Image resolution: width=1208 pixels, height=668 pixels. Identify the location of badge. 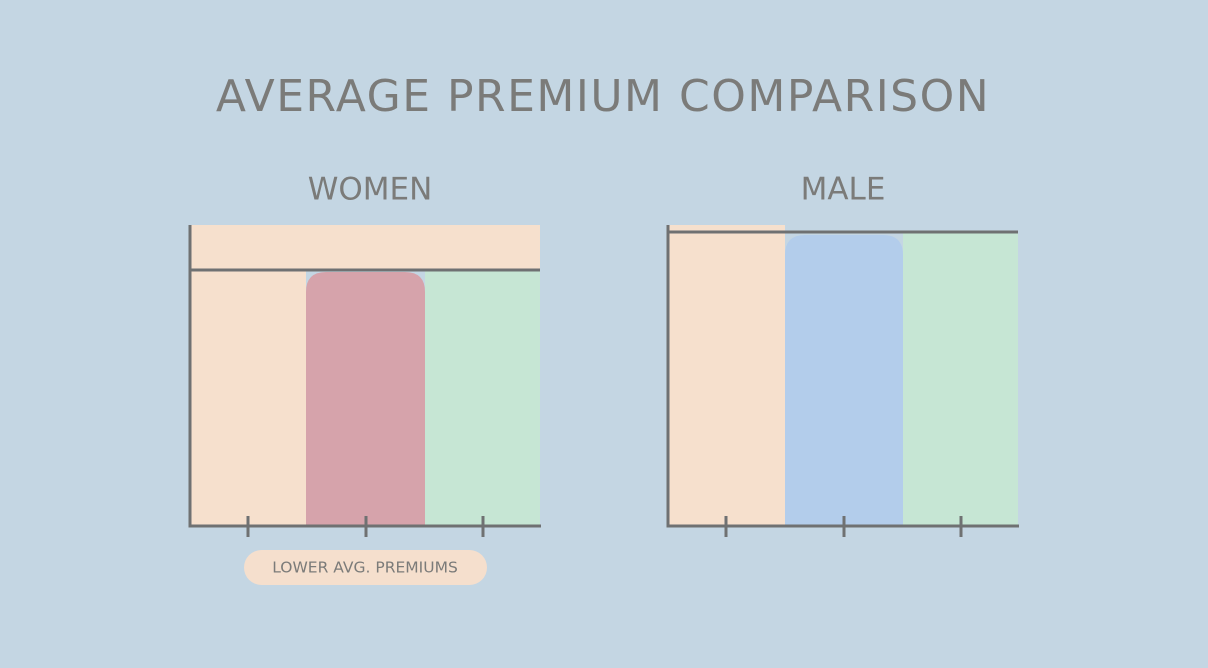
(365, 567).